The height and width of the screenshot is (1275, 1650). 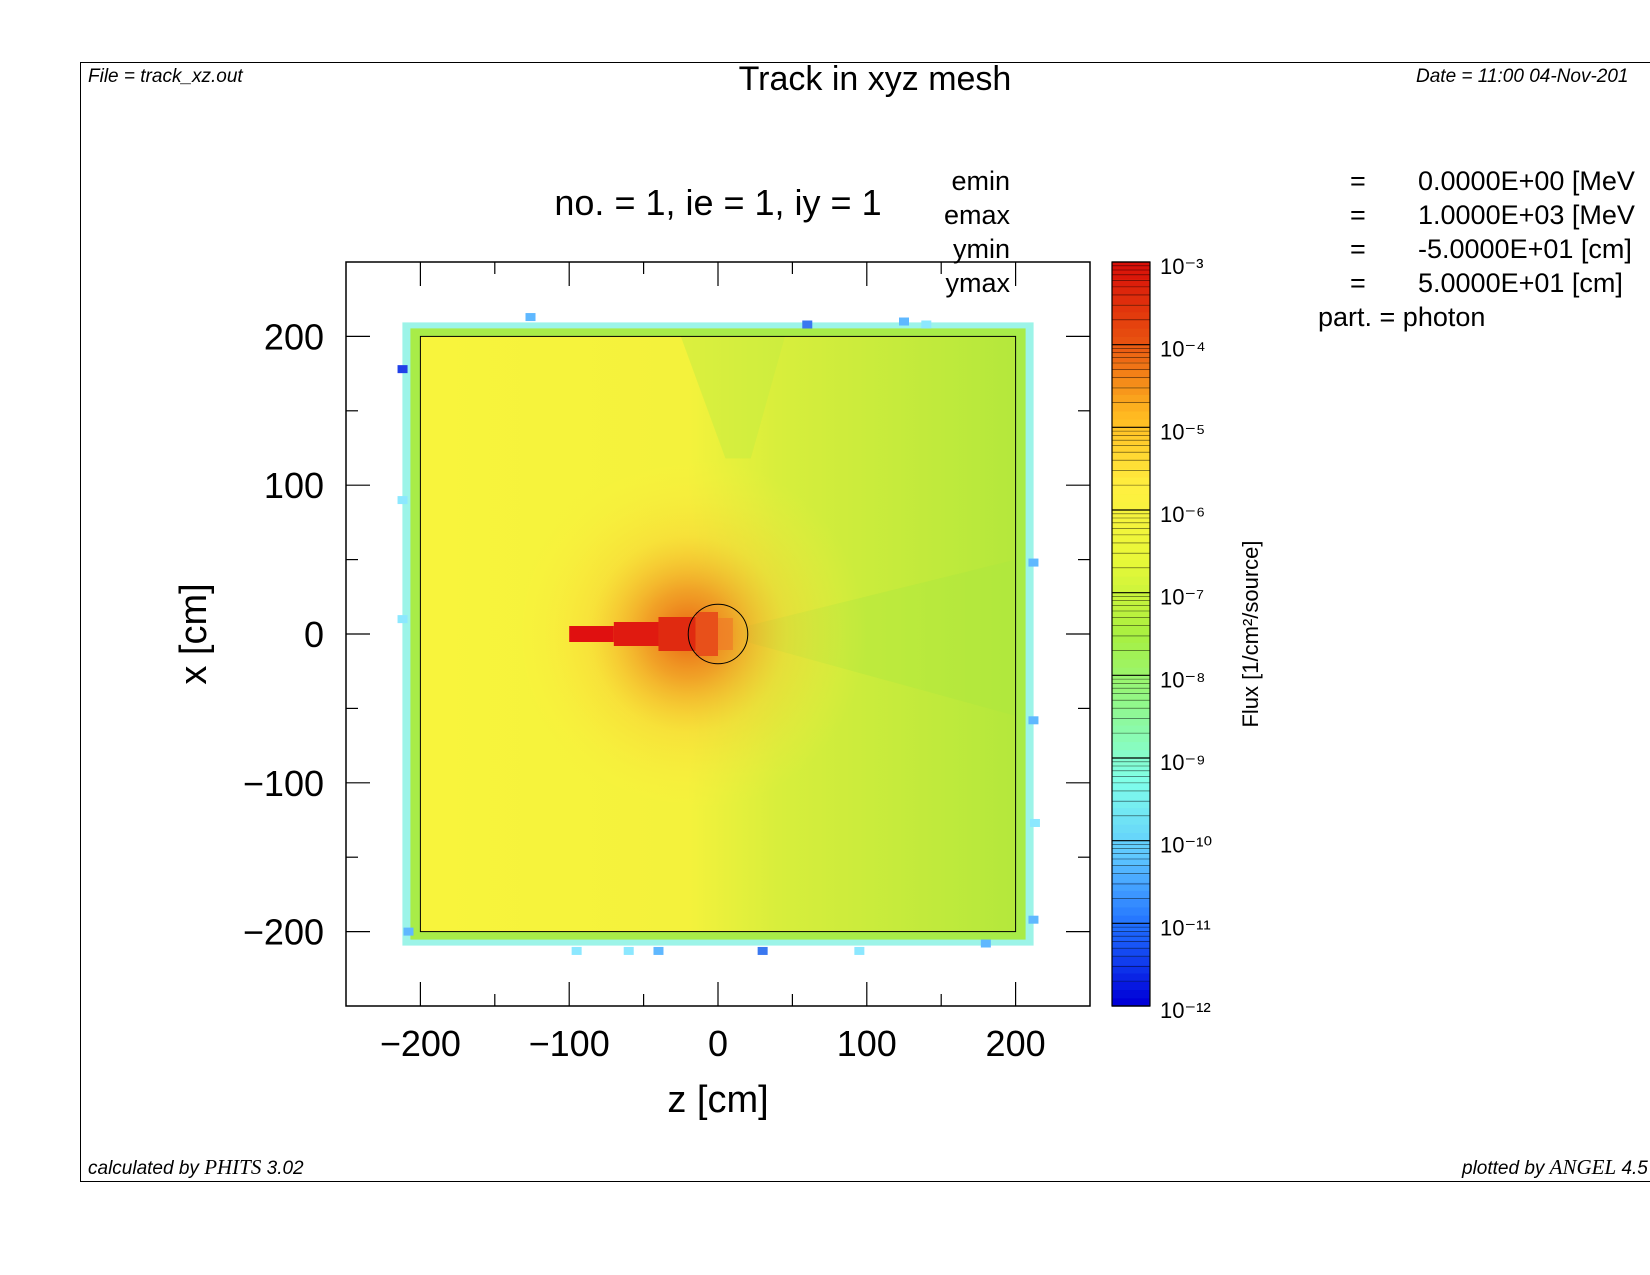 I want to click on calculated-version: 3.02, so click(x=282, y=1168).